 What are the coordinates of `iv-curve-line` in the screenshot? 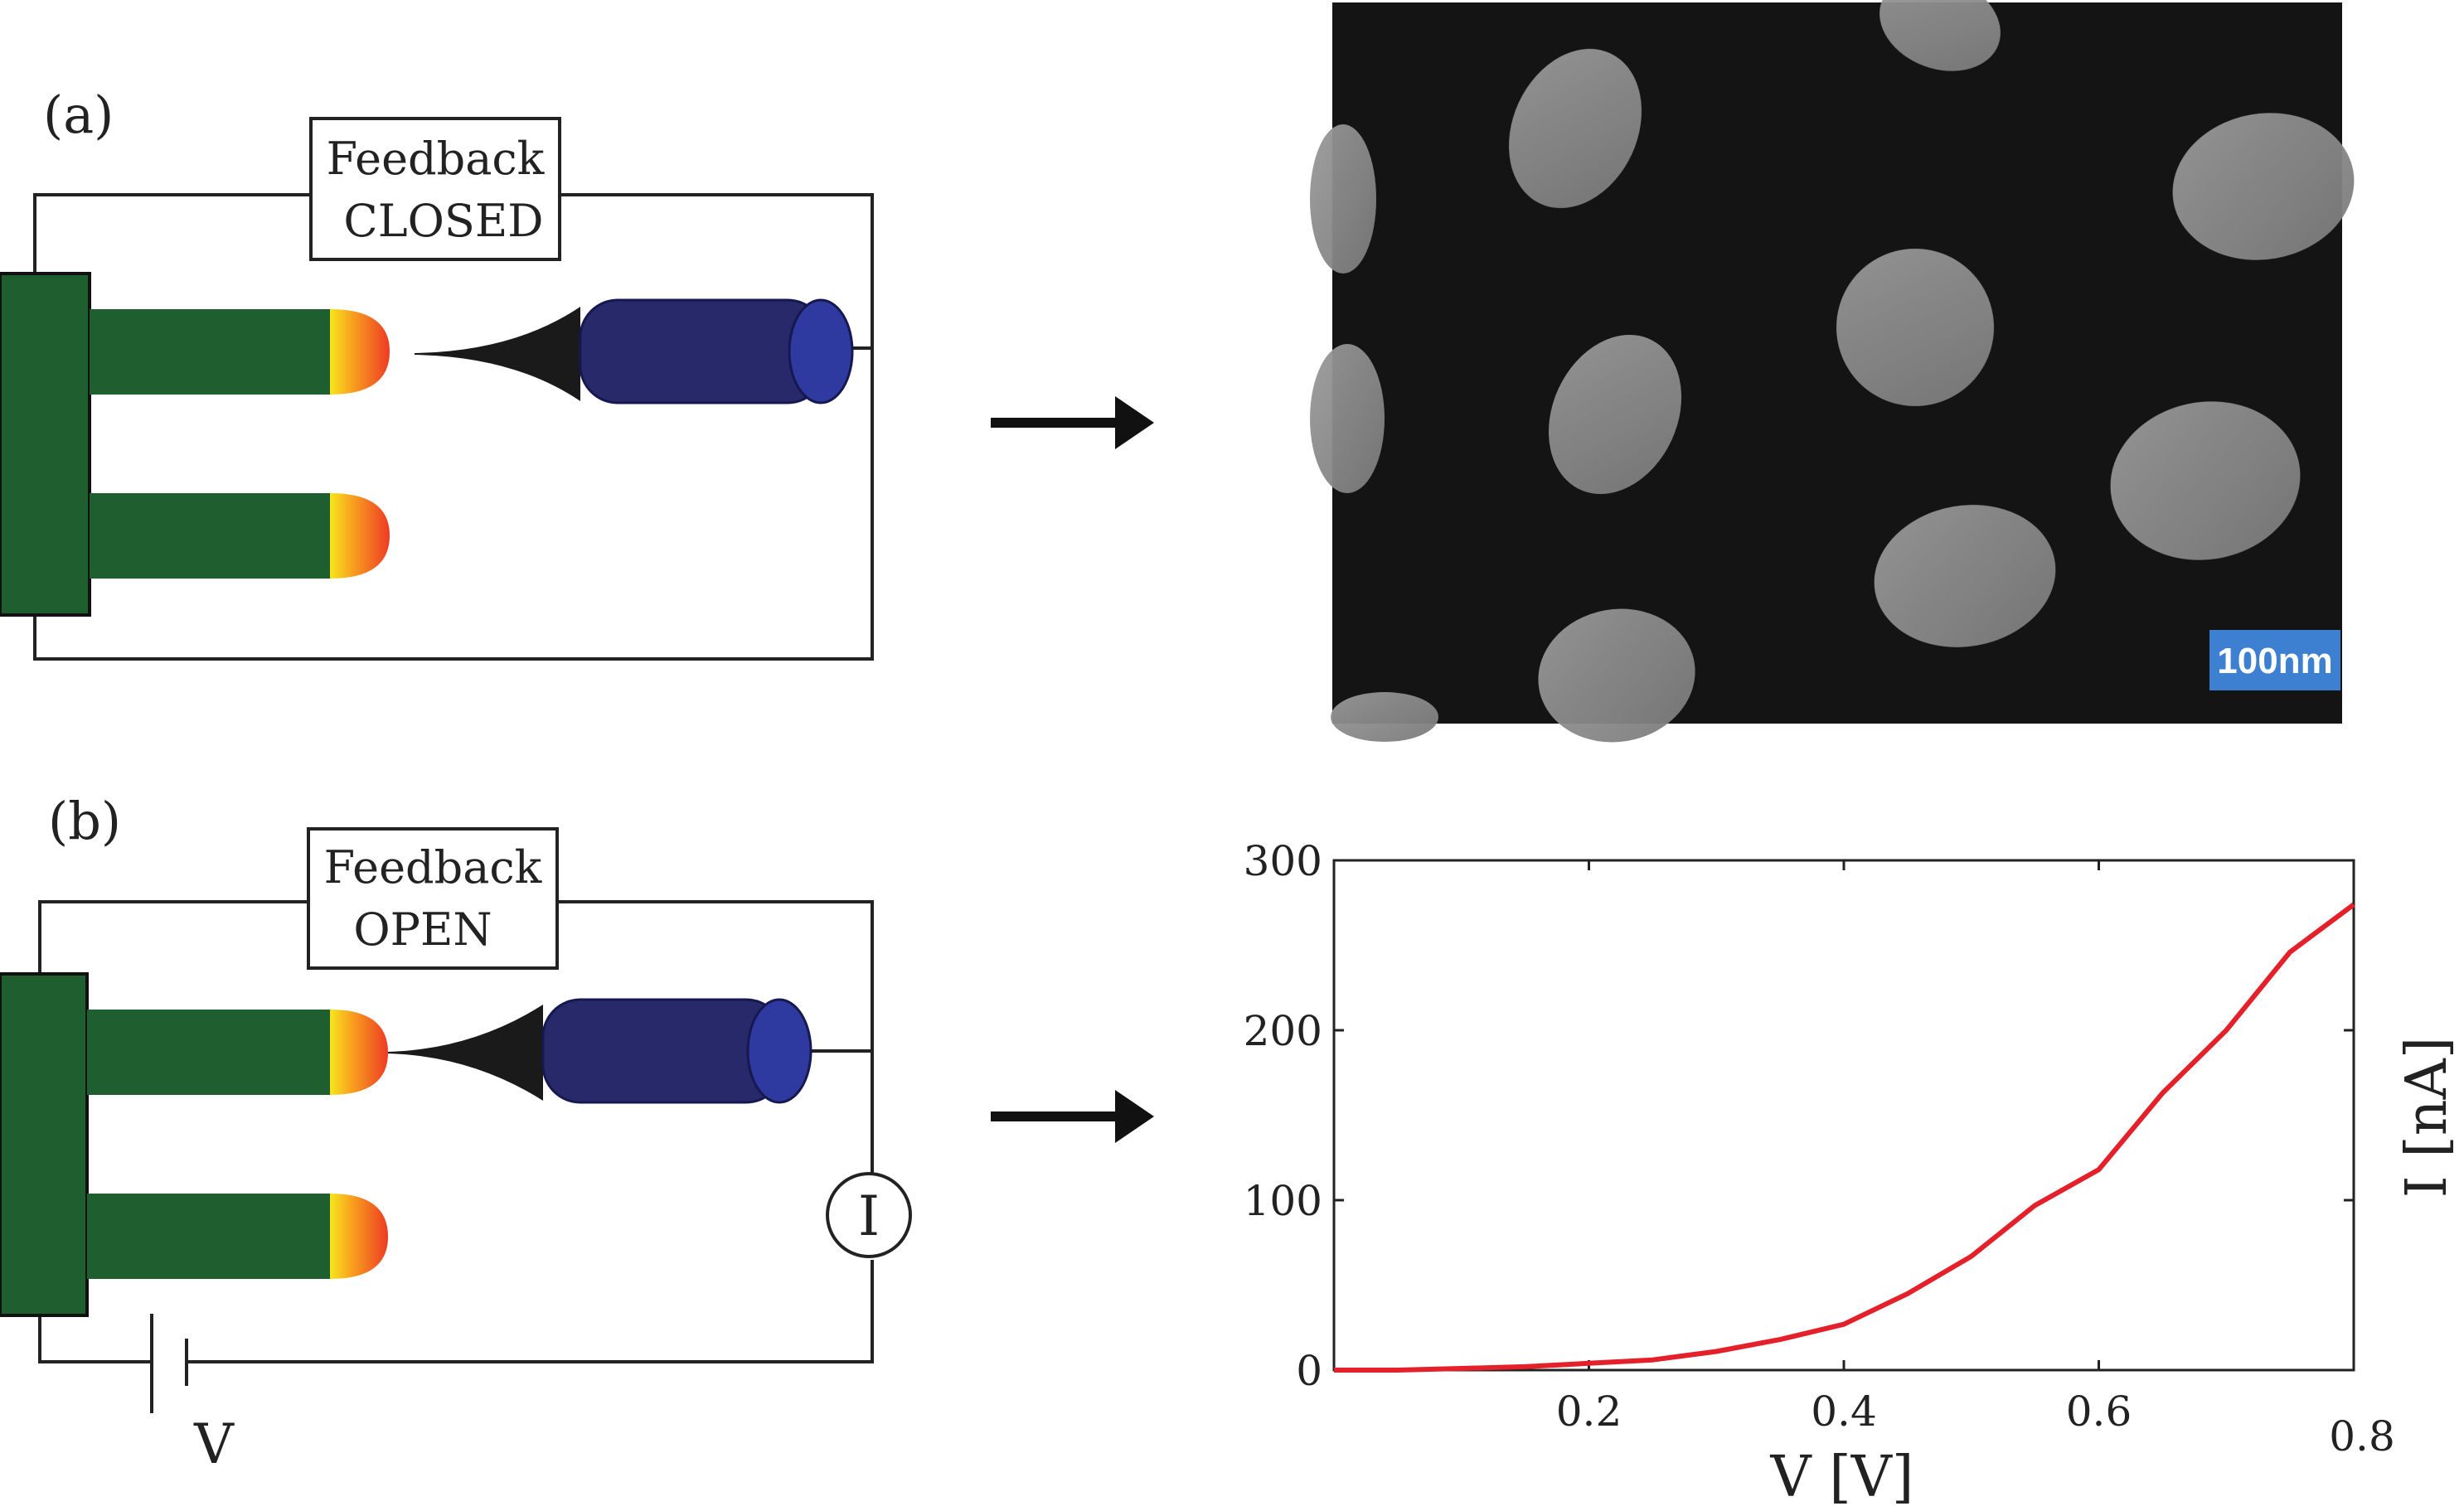 It's located at (1844, 1137).